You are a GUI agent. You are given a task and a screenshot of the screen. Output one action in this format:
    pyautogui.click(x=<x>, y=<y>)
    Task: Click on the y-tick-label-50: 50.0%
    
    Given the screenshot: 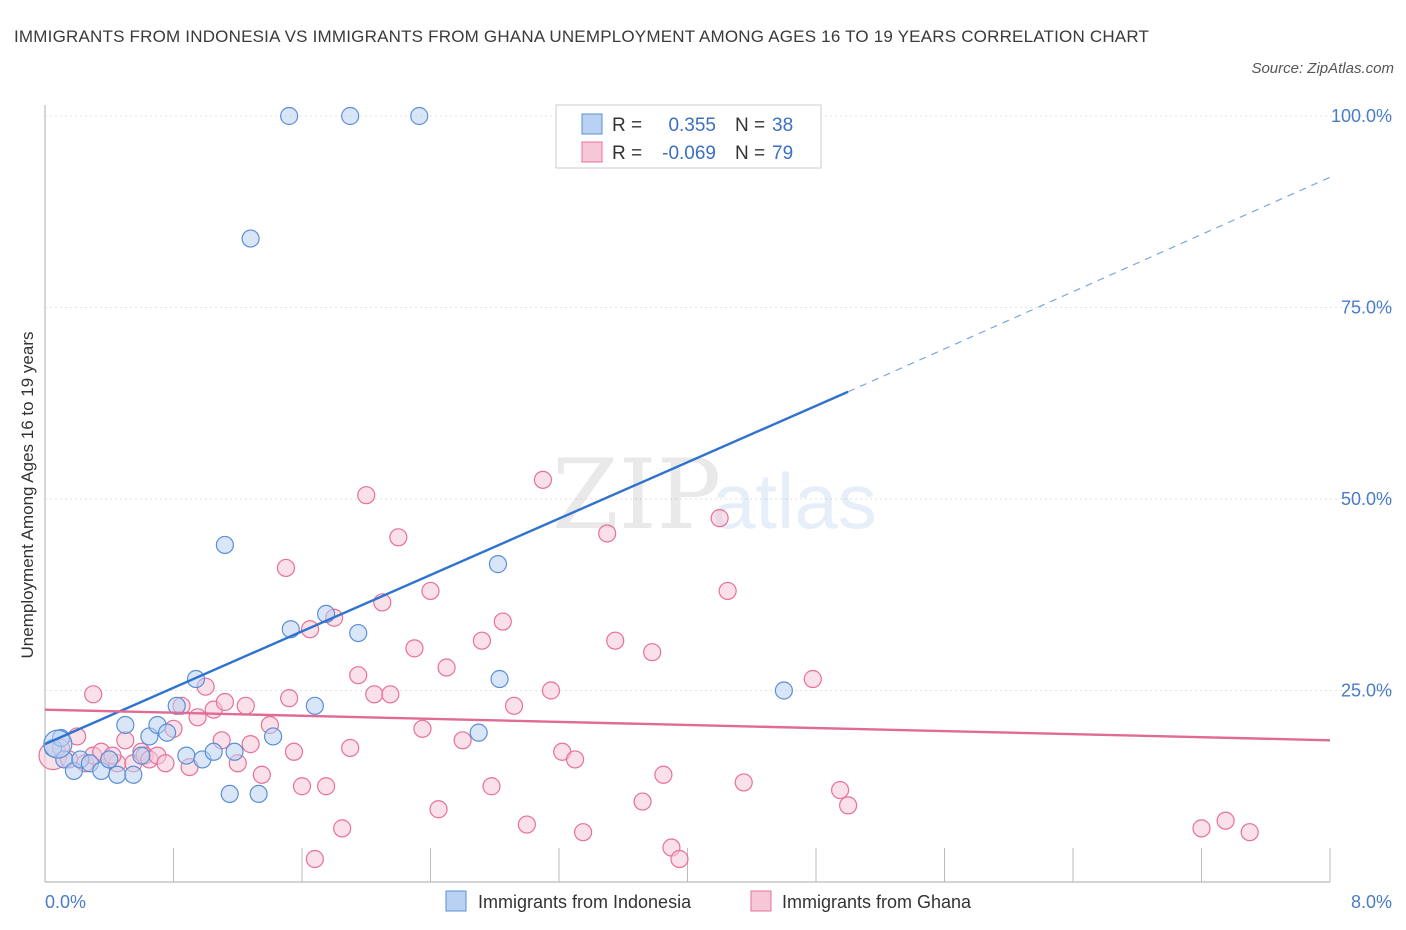 What is the action you would take?
    pyautogui.click(x=1366, y=499)
    